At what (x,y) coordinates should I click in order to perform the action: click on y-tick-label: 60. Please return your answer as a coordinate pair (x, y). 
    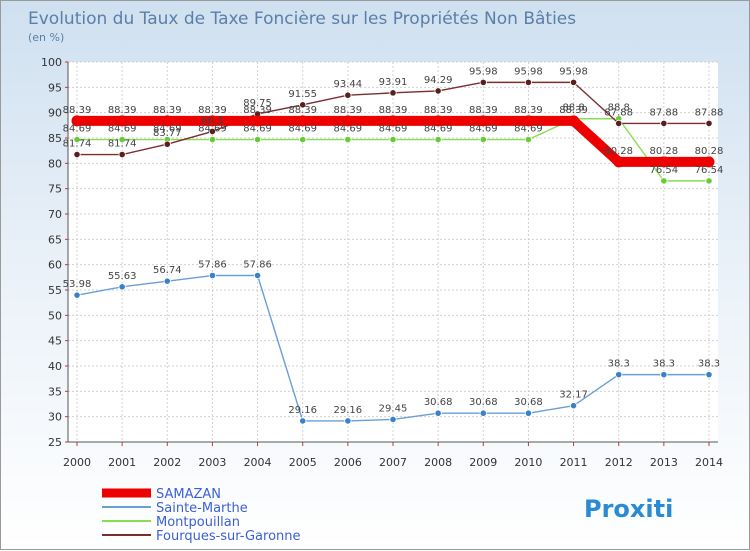
    Looking at the image, I should click on (55, 265).